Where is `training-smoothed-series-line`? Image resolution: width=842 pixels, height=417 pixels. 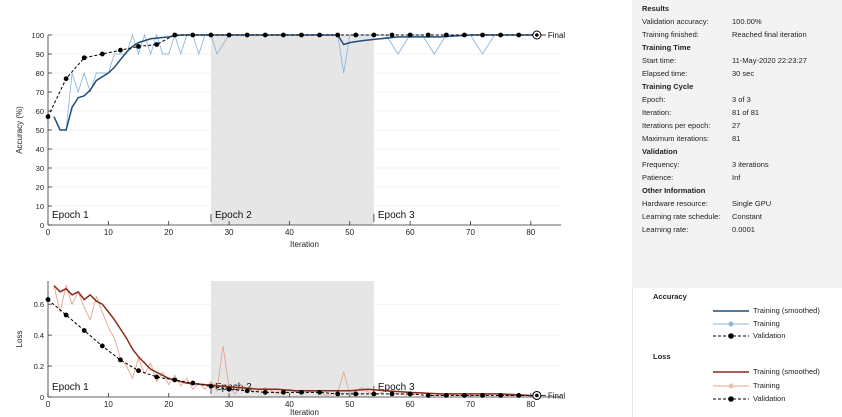
training-smoothed-series-line is located at coordinates (295, 82).